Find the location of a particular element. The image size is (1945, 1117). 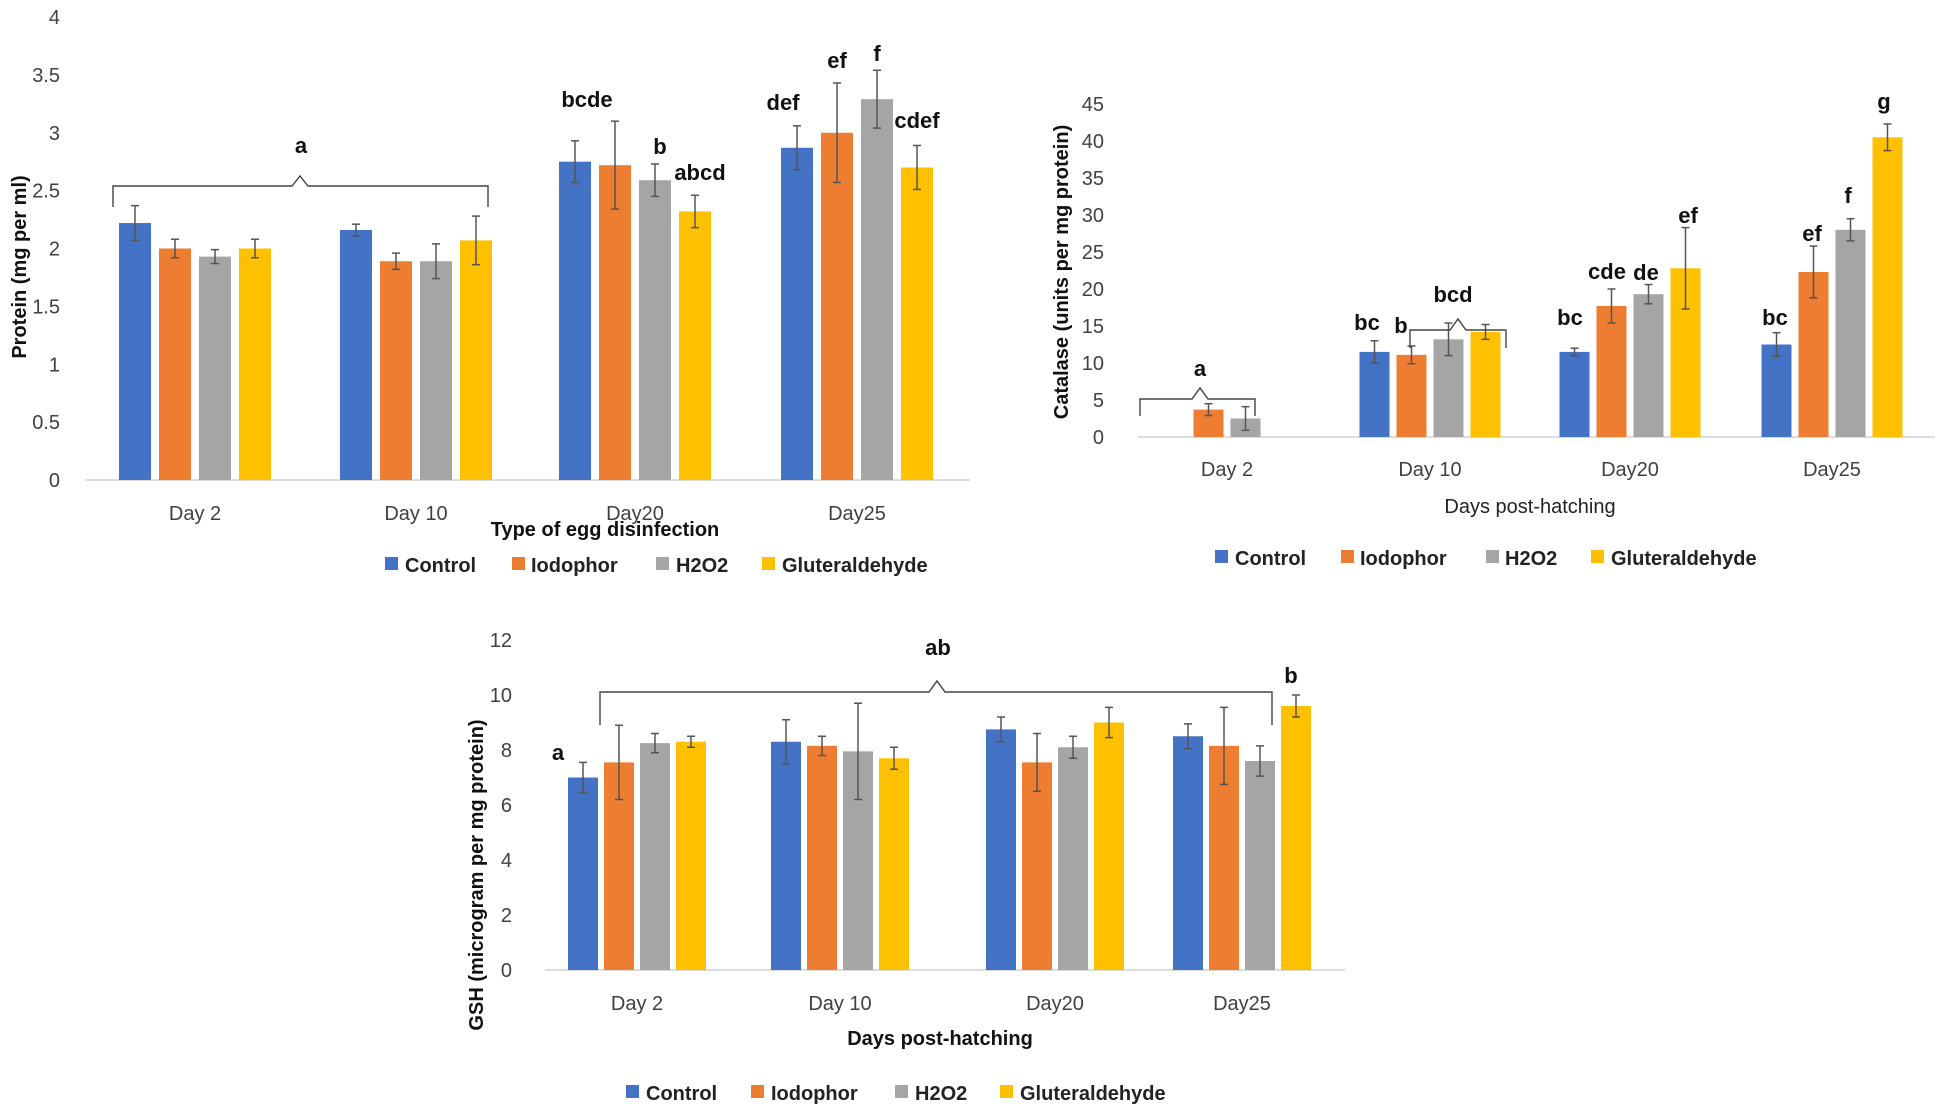

catalase-legend-swatch-iodophor is located at coordinates (1347, 556).